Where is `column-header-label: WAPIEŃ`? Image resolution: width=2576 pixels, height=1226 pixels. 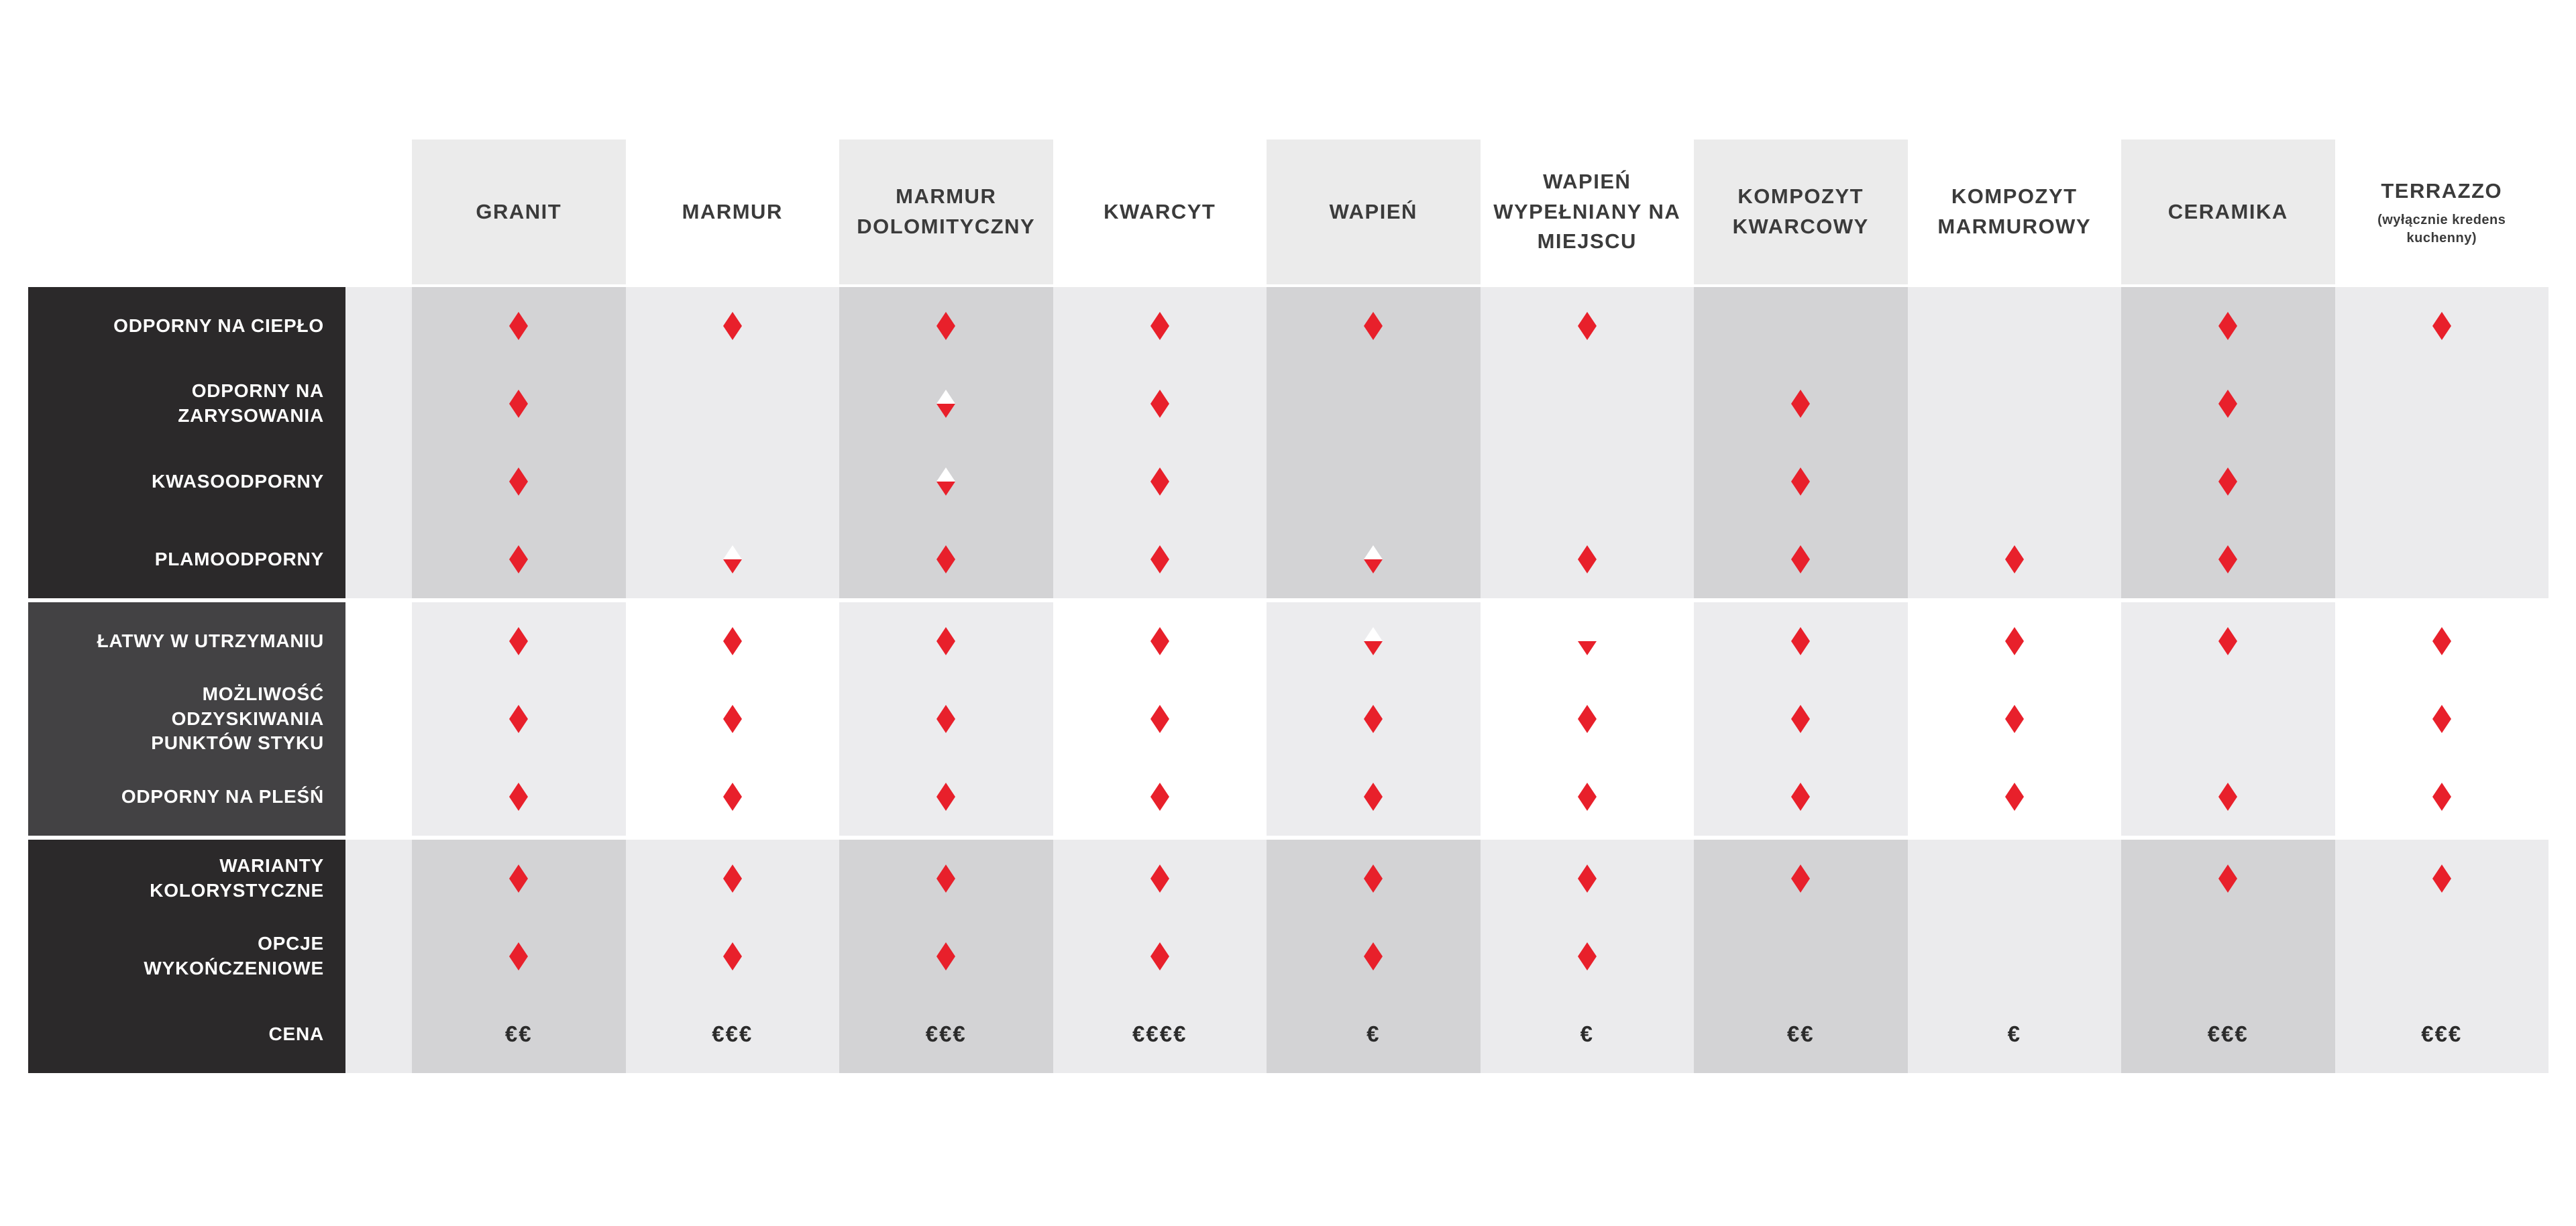
column-header-label: WAPIEŃ is located at coordinates (1373, 211).